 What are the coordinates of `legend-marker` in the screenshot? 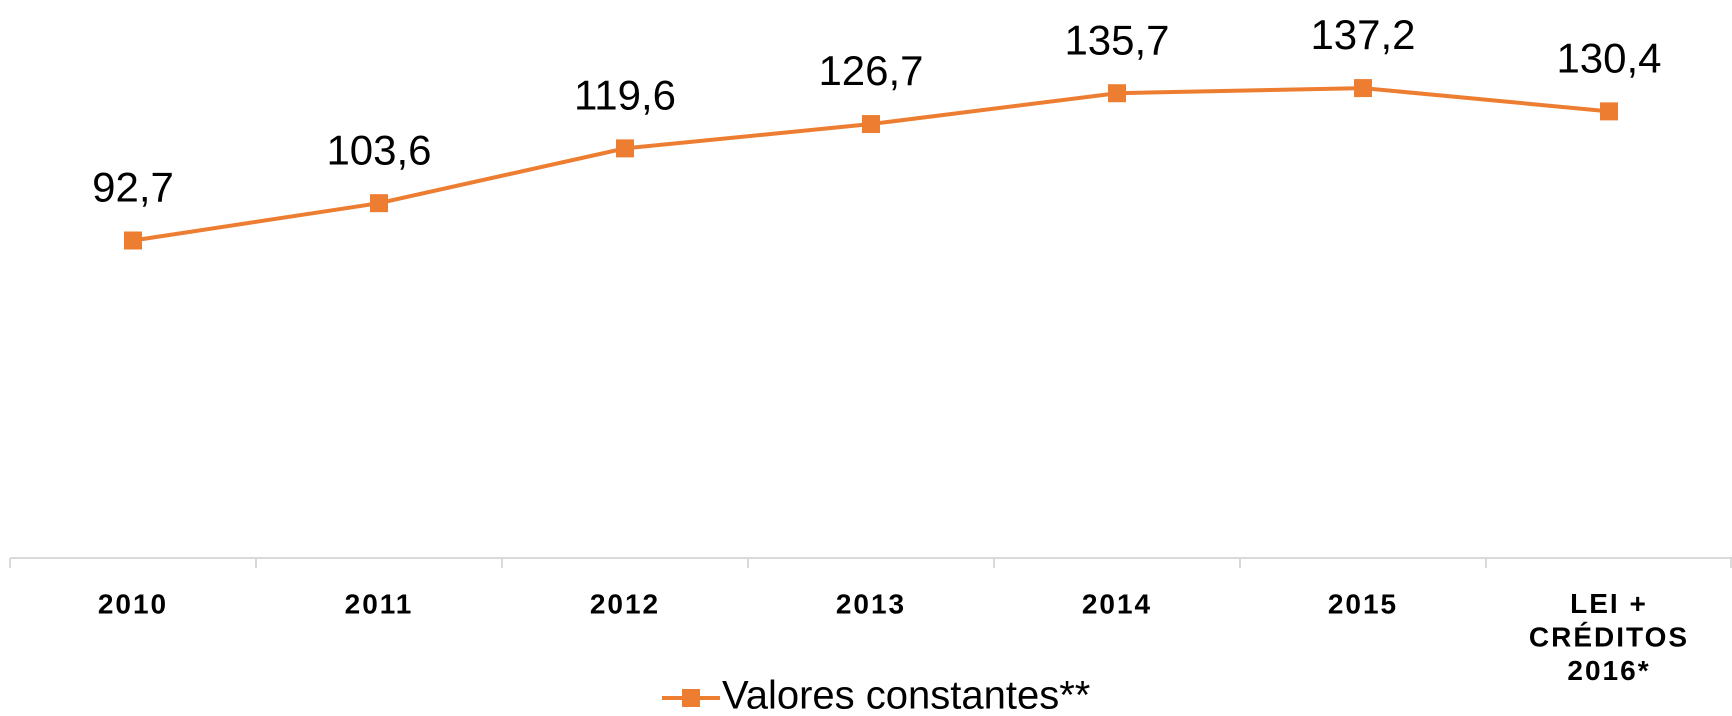 It's located at (691, 698).